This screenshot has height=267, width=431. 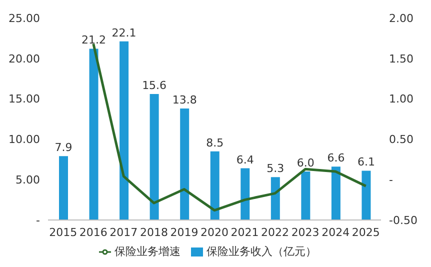 What do you see at coordinates (245, 159) in the screenshot?
I see `data-label: 6.4` at bounding box center [245, 159].